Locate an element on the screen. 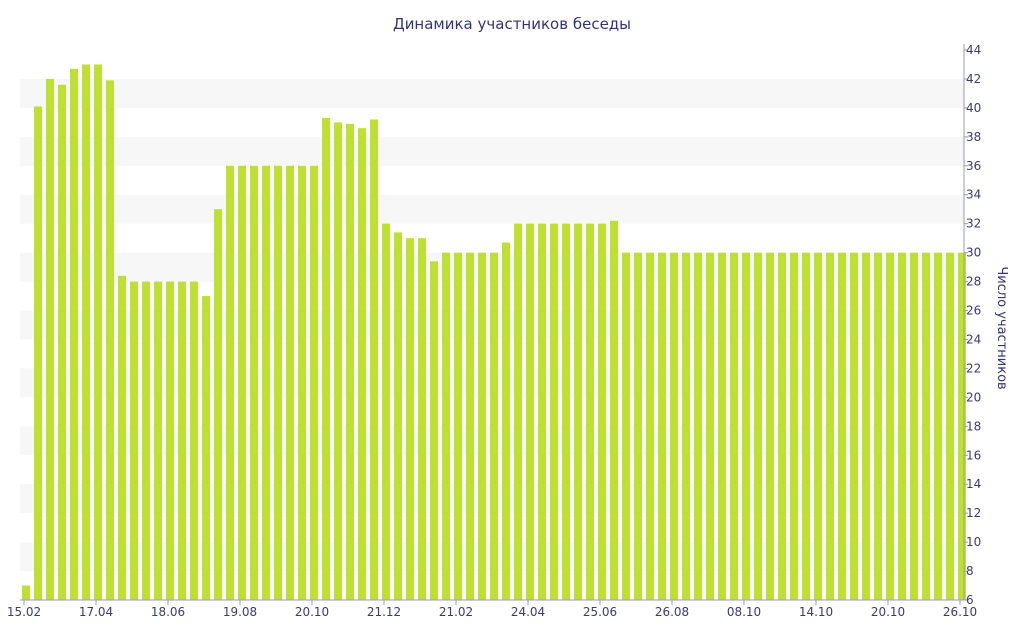  y-tick-label: 38 is located at coordinates (973, 137).